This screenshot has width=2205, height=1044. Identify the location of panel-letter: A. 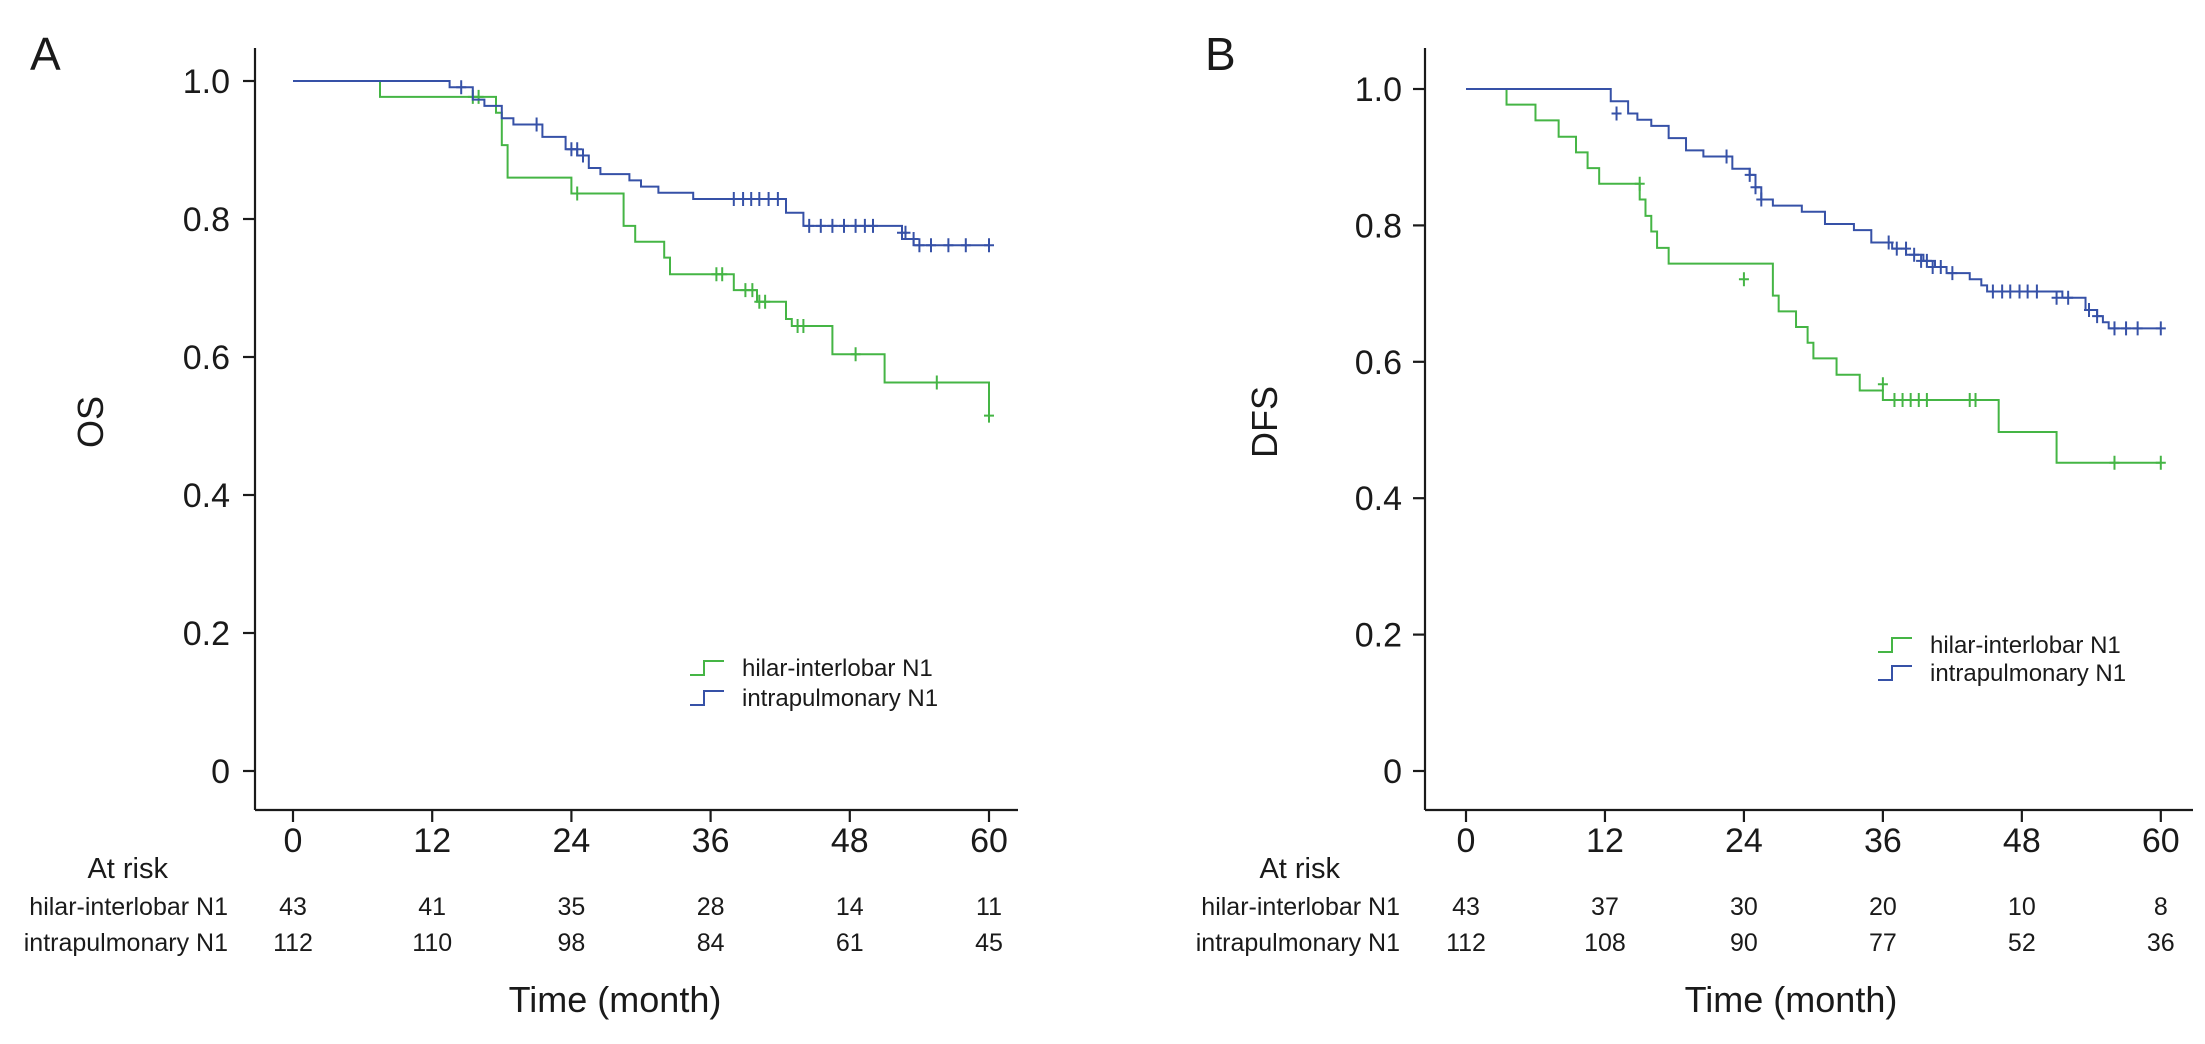
(45, 54).